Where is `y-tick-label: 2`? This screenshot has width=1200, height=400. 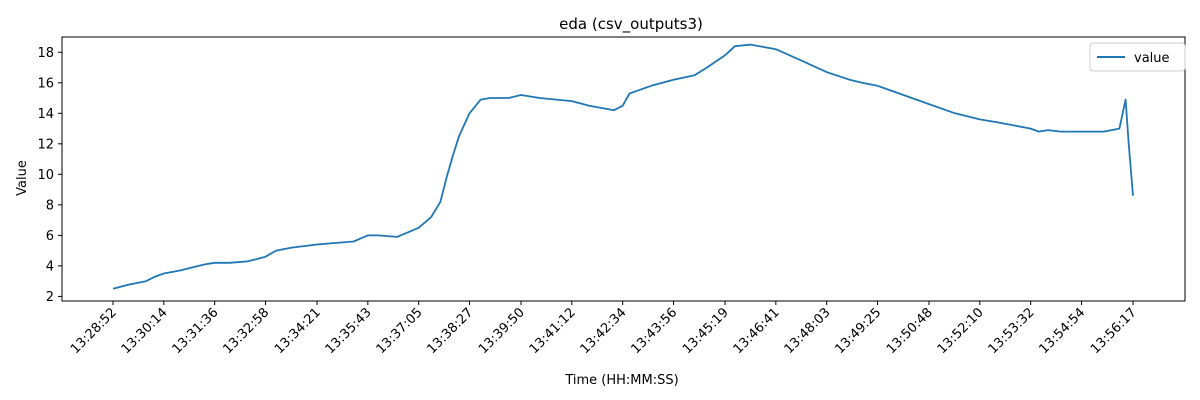
y-tick-label: 2 is located at coordinates (50, 297).